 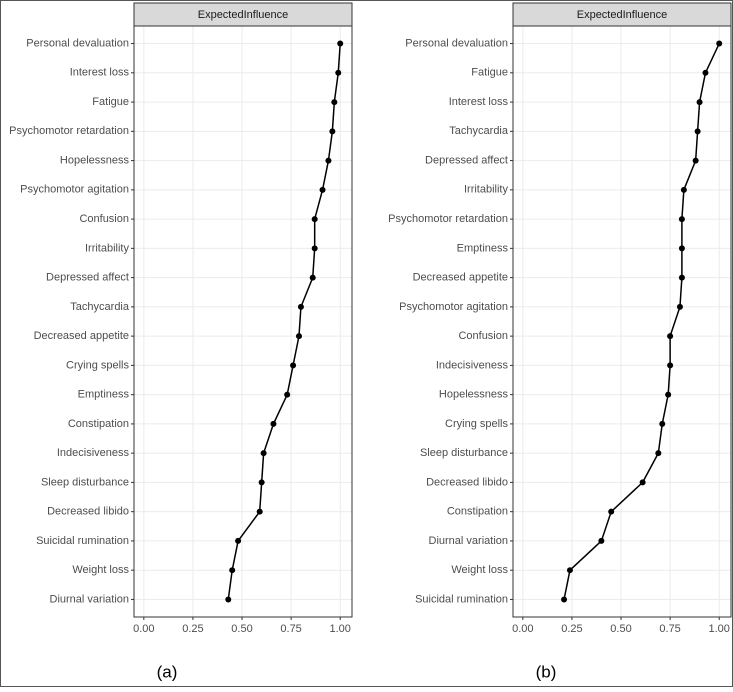 I want to click on line, so click(x=284, y=321).